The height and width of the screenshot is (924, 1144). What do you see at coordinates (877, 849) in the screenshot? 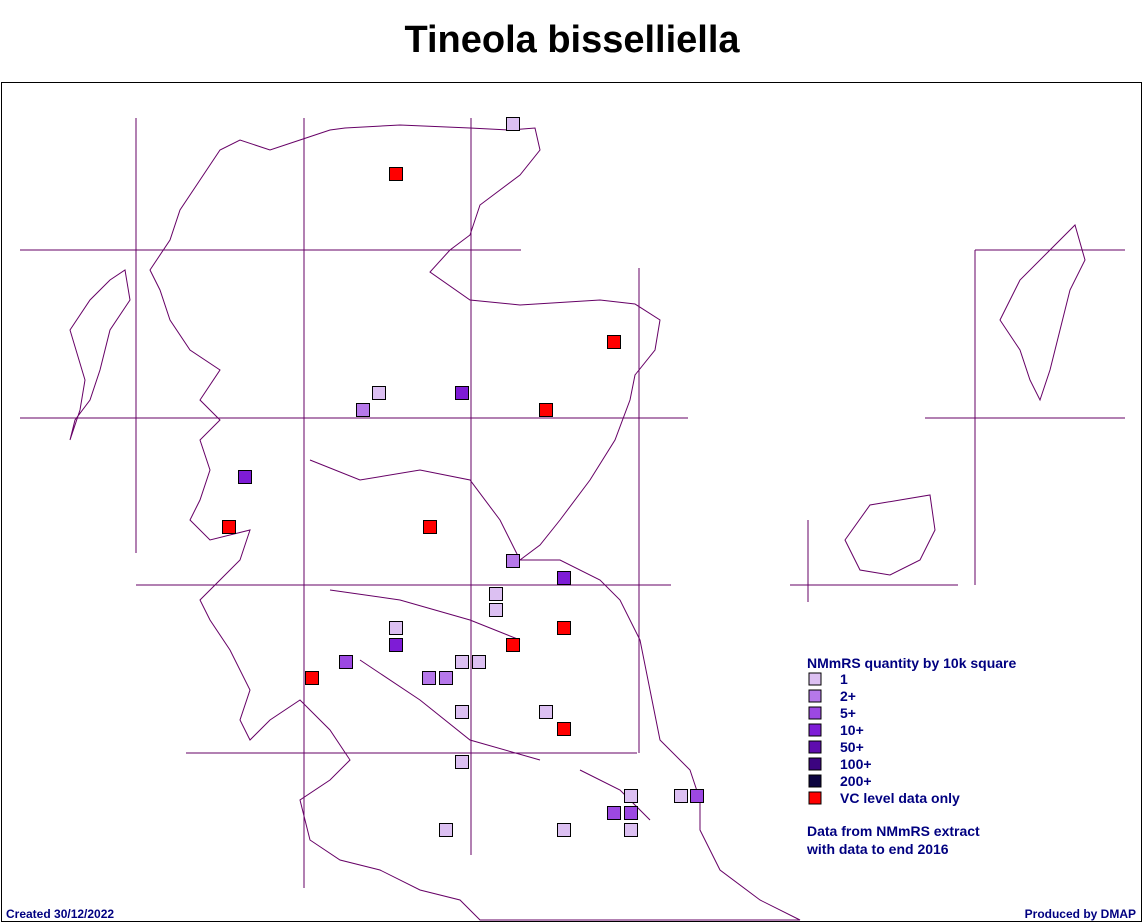
I see `note: with data to end 2016` at bounding box center [877, 849].